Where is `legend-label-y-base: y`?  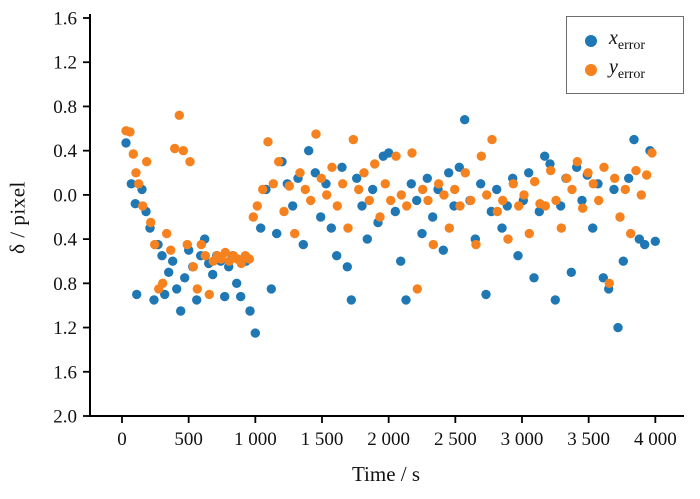
legend-label-y-base: y is located at coordinates (613, 67).